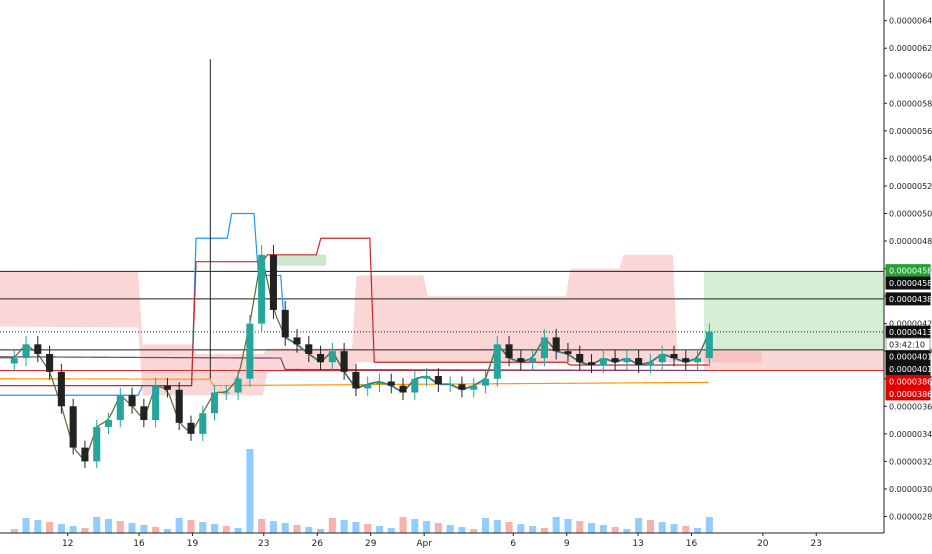 The width and height of the screenshot is (932, 554). Describe the element at coordinates (354, 364) in the screenshot. I see `ma-slow-line` at that location.